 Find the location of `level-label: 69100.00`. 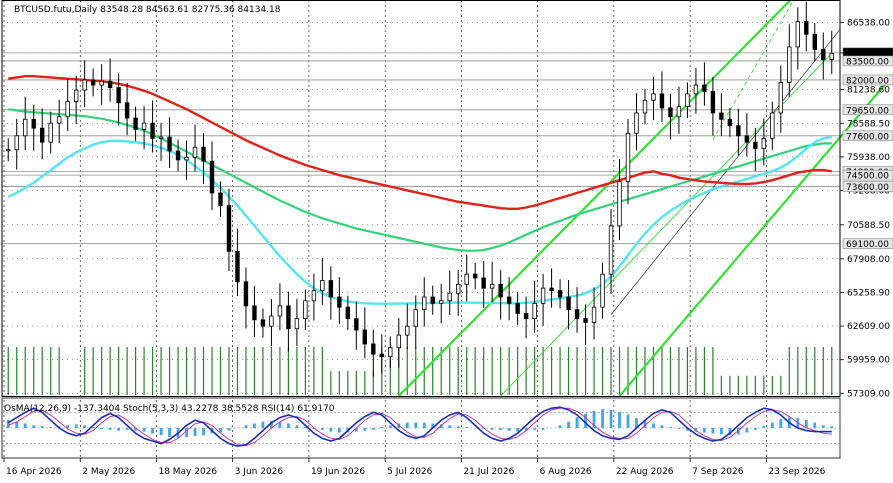

level-label: 69100.00 is located at coordinates (867, 245).